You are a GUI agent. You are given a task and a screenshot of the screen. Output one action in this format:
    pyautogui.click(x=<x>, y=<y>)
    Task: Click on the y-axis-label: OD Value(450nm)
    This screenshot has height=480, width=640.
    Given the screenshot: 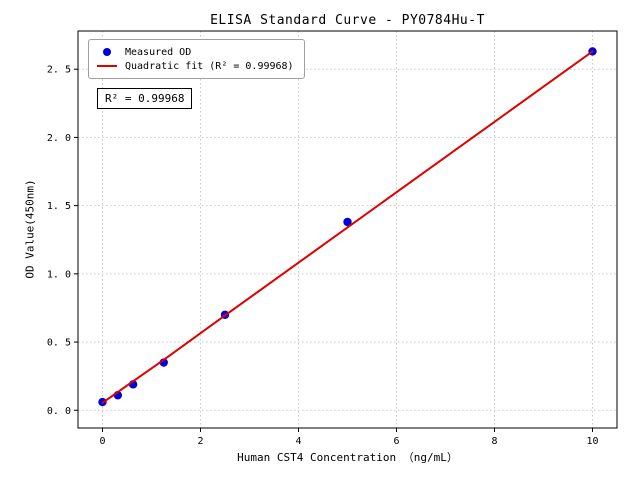 What is the action you would take?
    pyautogui.click(x=30, y=229)
    